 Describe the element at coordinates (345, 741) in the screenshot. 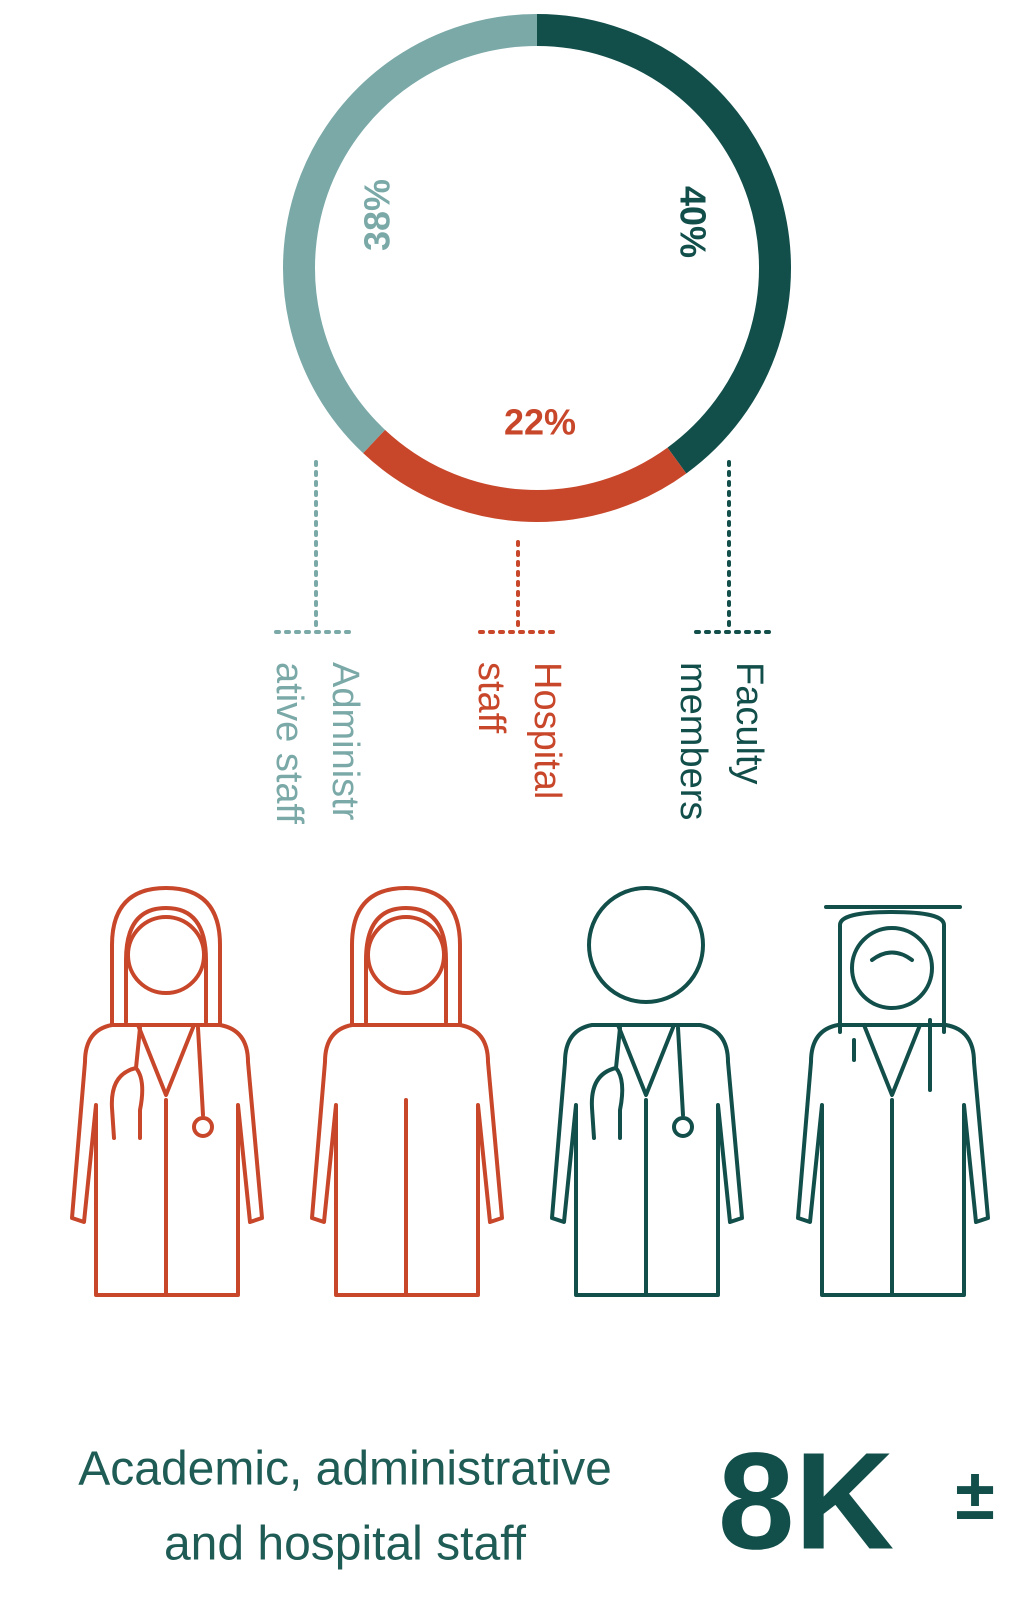

I see `category-label-line: Administr` at that location.